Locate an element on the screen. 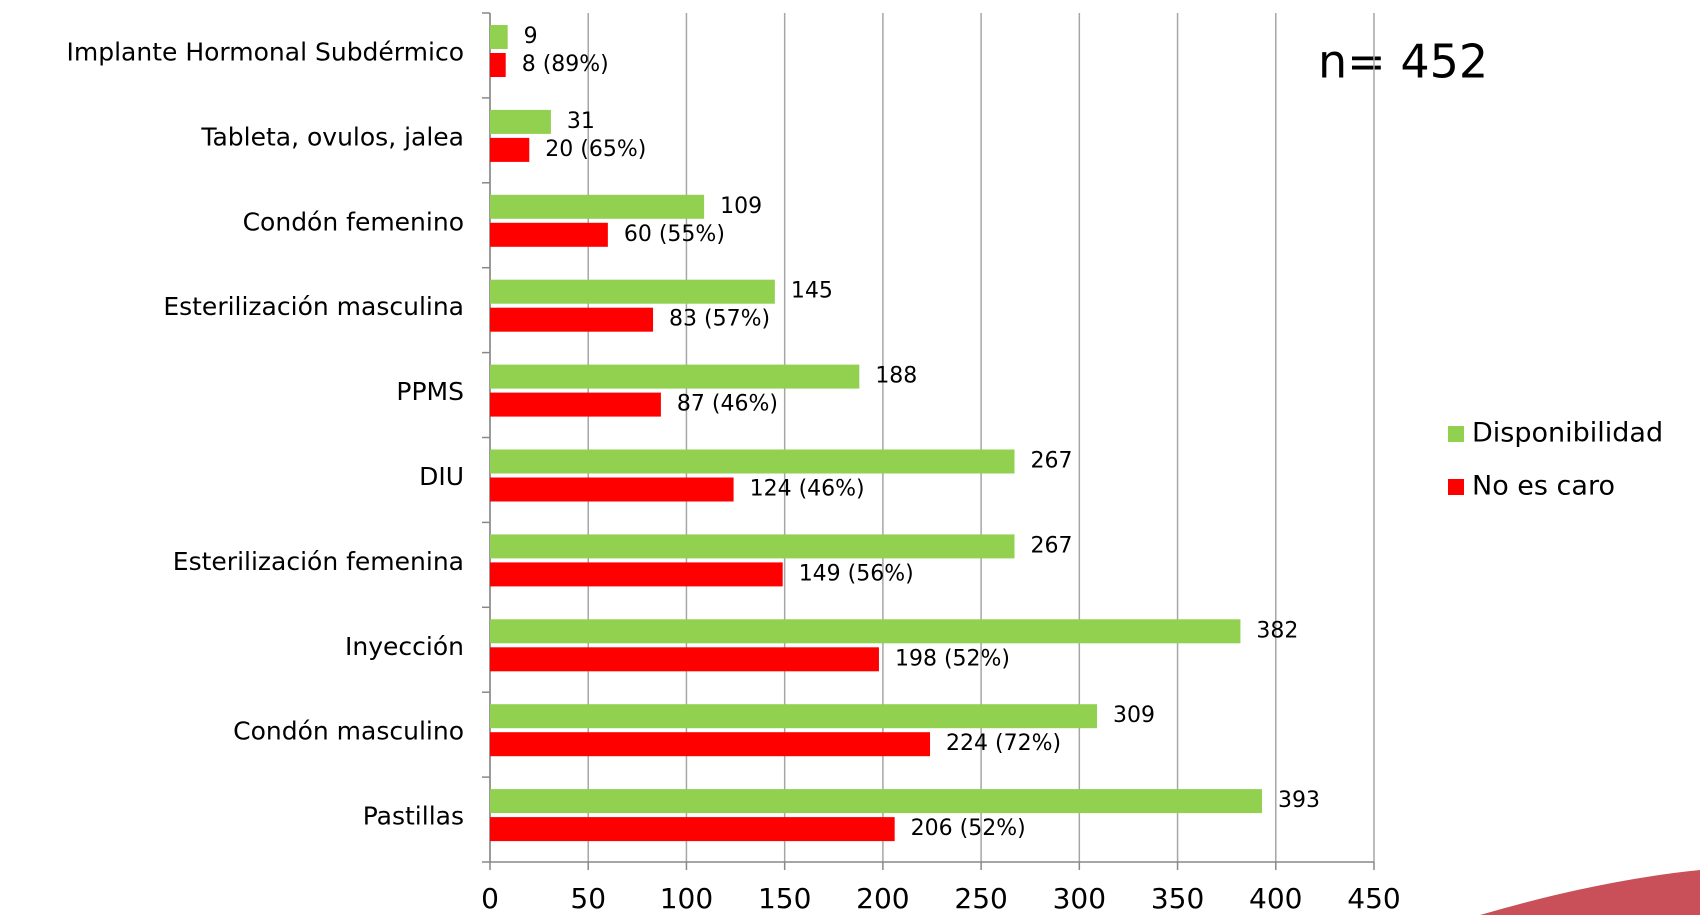 Image resolution: width=1700 pixels, height=915 pixels. data-label: 188 is located at coordinates (896, 376).